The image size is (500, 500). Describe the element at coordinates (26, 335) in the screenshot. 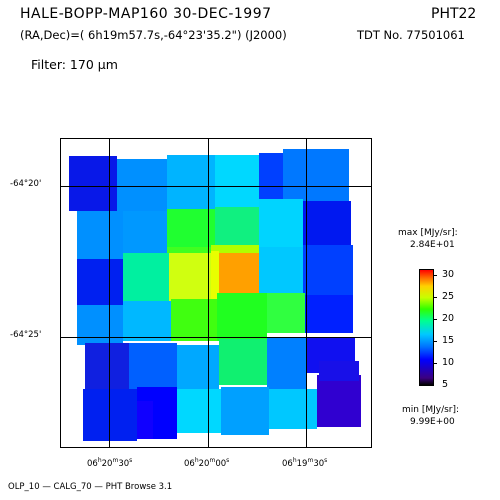

I see `dec-tick-label-2: -64°25'` at that location.